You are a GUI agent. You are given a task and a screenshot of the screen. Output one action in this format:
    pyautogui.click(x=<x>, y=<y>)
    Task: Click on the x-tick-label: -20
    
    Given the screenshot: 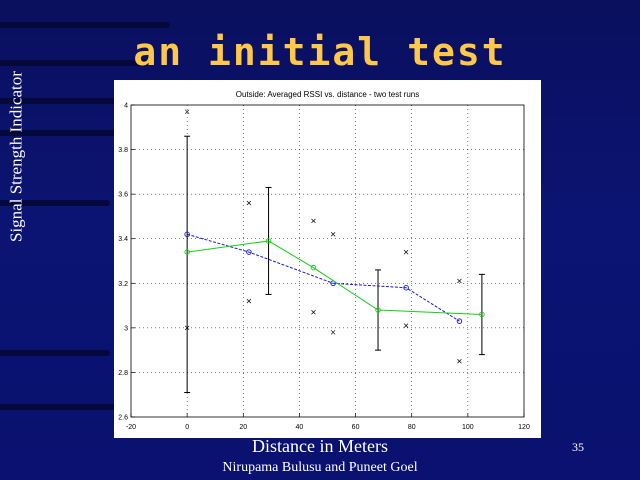 What is the action you would take?
    pyautogui.click(x=131, y=427)
    